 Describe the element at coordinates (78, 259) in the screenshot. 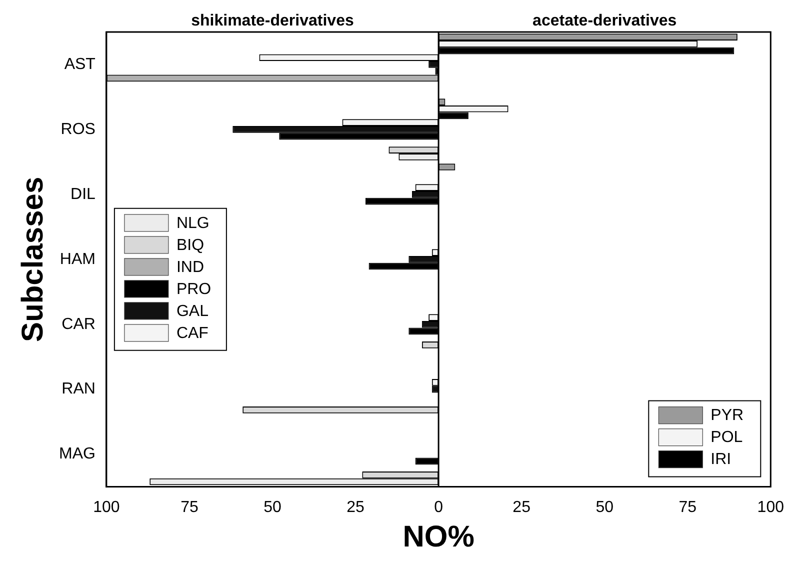

I see `y-tick-label: HAM` at that location.